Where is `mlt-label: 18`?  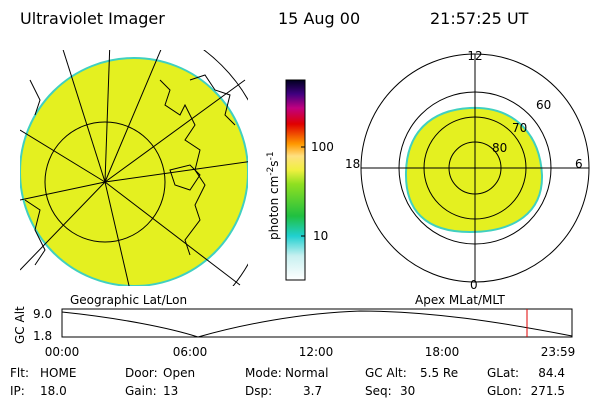 mlt-label: 18 is located at coordinates (352, 164).